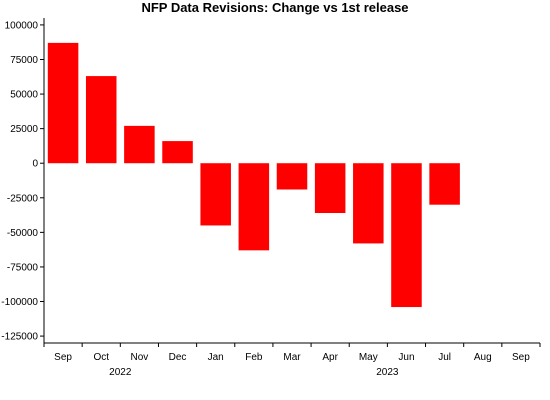  What do you see at coordinates (23, 198) in the screenshot?
I see `y-tick-label: -25000` at bounding box center [23, 198].